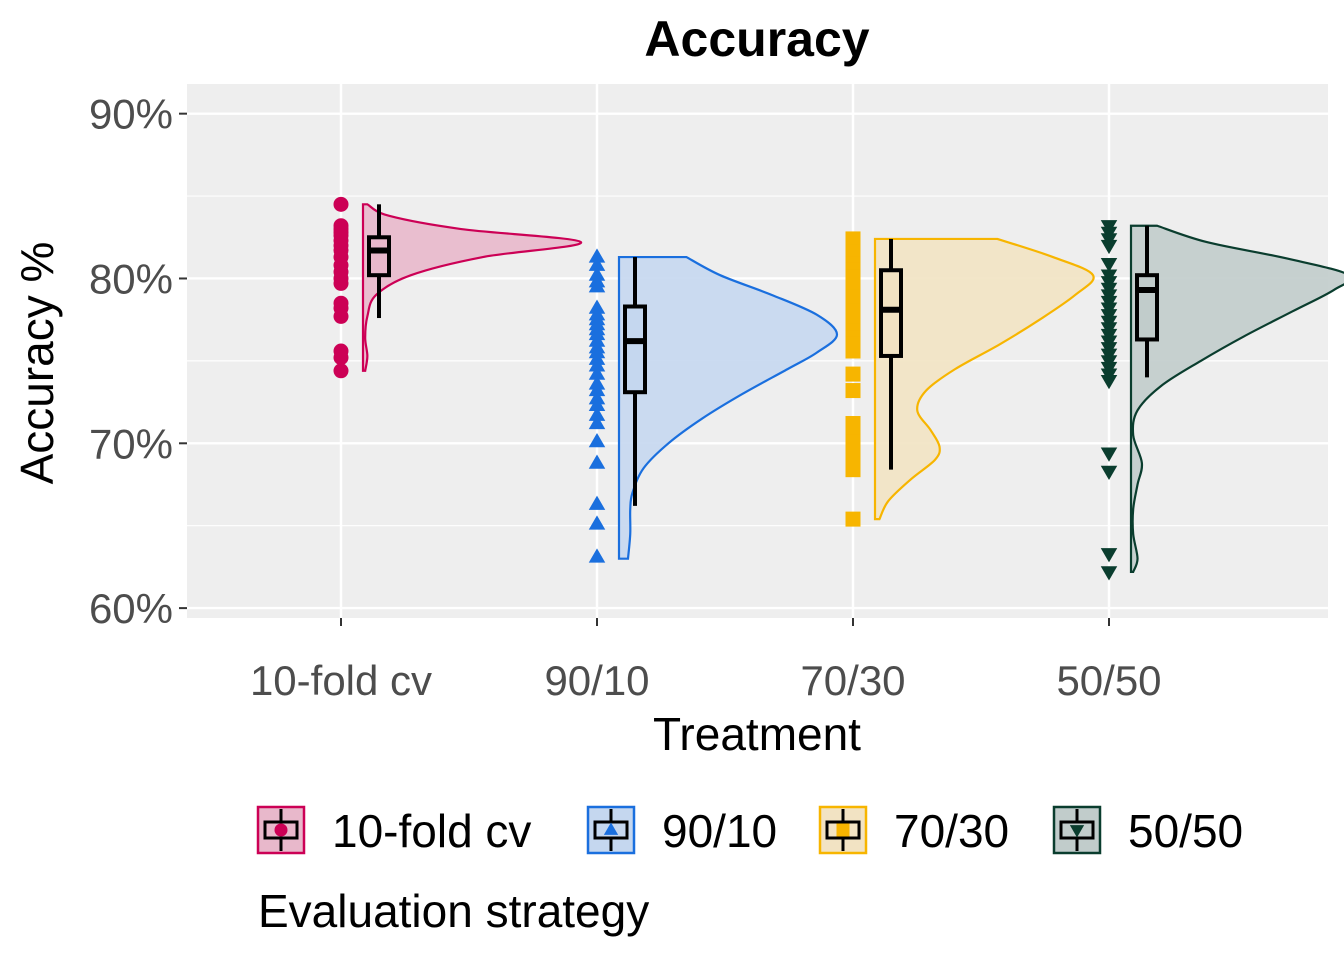  I want to click on legend-entry: 70/30, so click(913, 831).